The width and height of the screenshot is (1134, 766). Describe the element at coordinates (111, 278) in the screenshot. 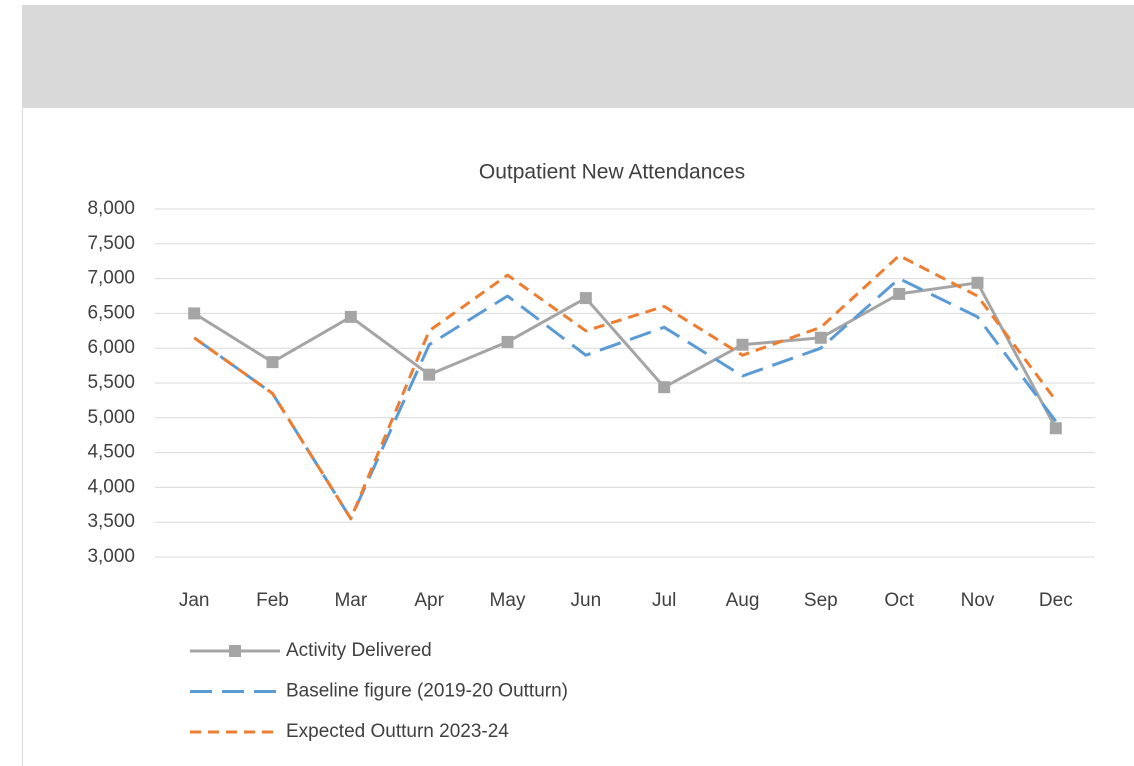

I see `y-tick-label: 7,000` at that location.